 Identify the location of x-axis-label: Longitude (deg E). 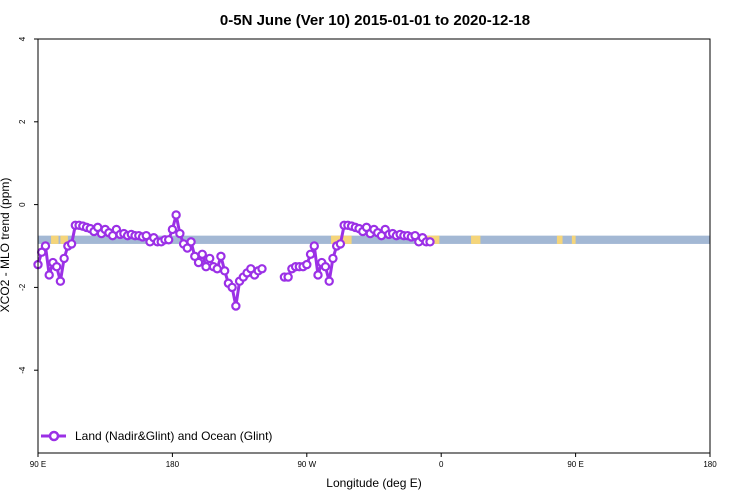
(373, 483).